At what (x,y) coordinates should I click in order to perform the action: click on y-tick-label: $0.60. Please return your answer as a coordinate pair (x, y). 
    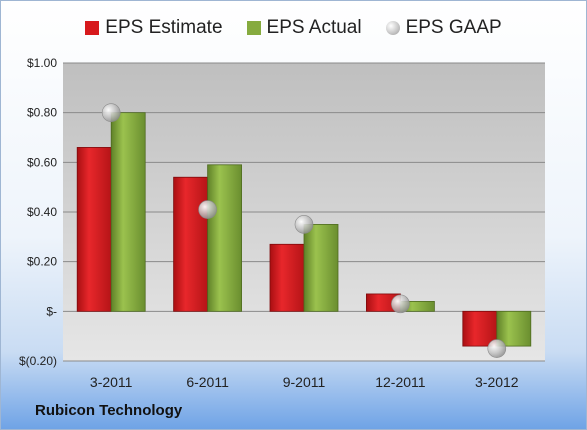
    Looking at the image, I should click on (42, 162).